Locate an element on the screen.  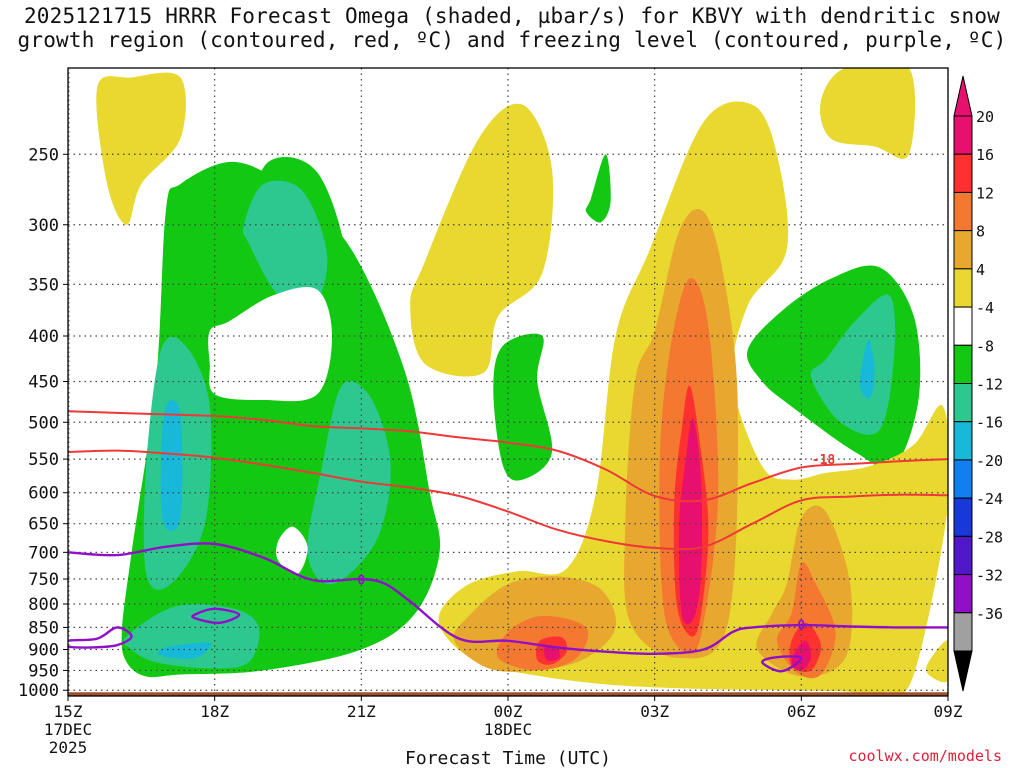
y-tick-label-400: 400 is located at coordinates (43, 337).